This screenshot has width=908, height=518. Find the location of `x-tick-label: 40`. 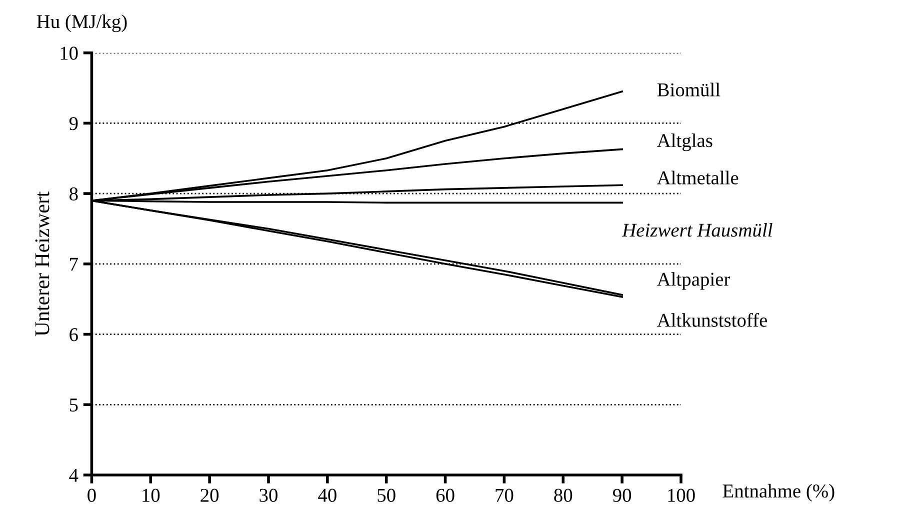

x-tick-label: 40 is located at coordinates (327, 495).